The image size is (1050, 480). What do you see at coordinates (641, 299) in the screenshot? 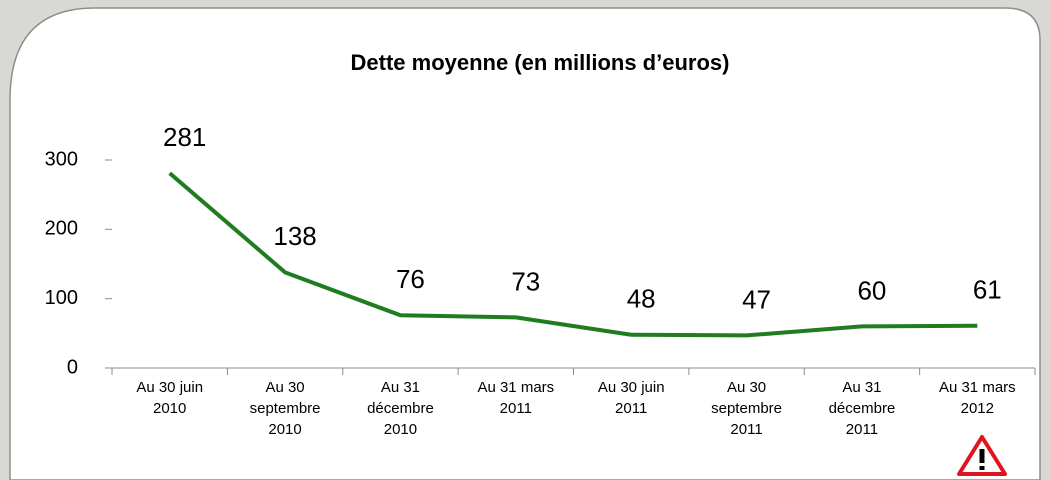
I see `data-label: 48` at bounding box center [641, 299].